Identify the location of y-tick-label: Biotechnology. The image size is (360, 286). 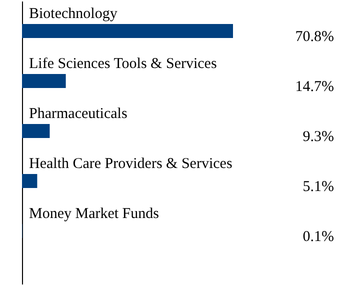
(73, 14).